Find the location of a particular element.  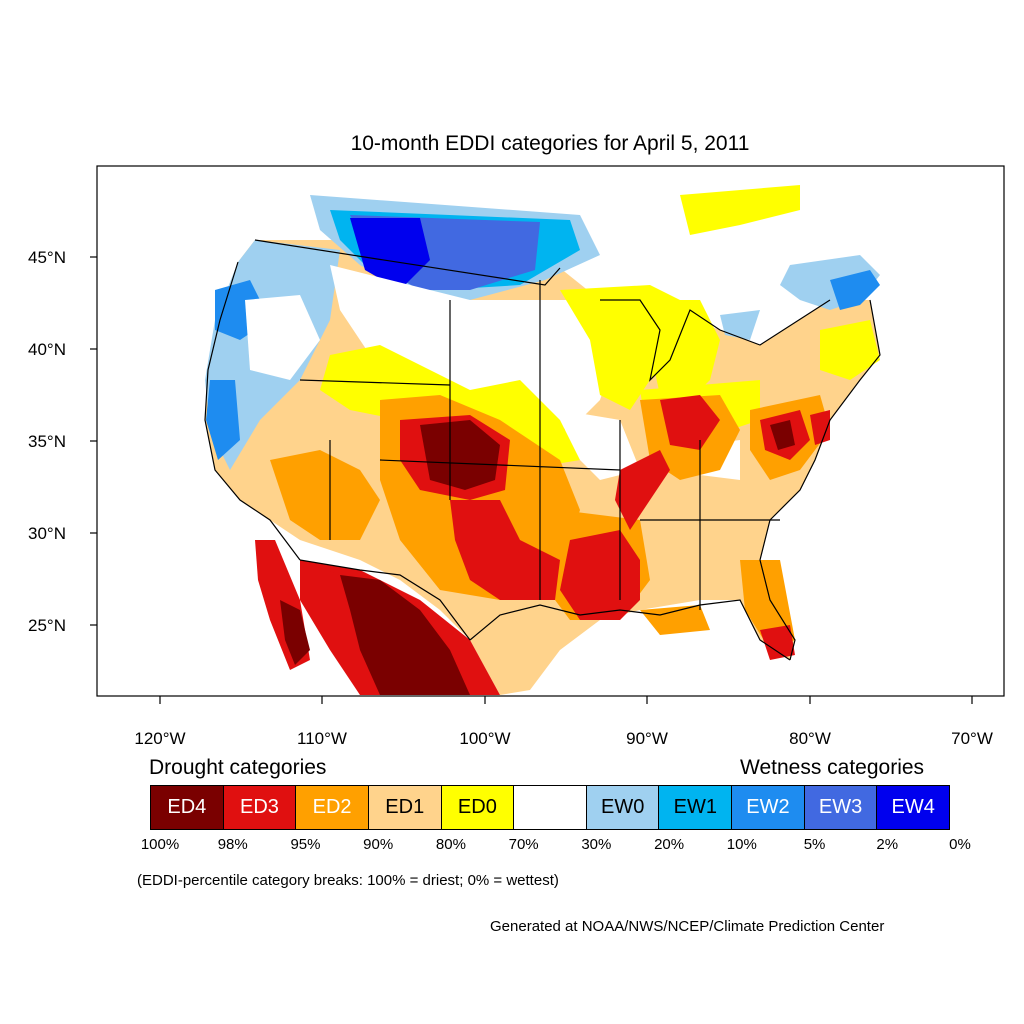

mexico-border is located at coordinates (385, 600).